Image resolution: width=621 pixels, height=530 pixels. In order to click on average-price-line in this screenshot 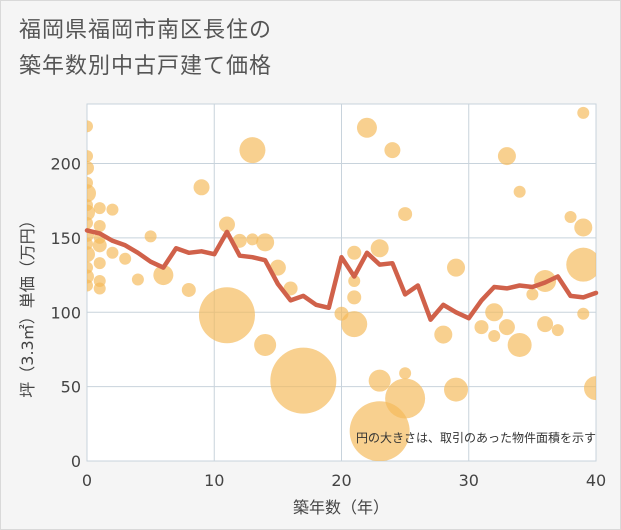, I will do `click(341, 275)`.